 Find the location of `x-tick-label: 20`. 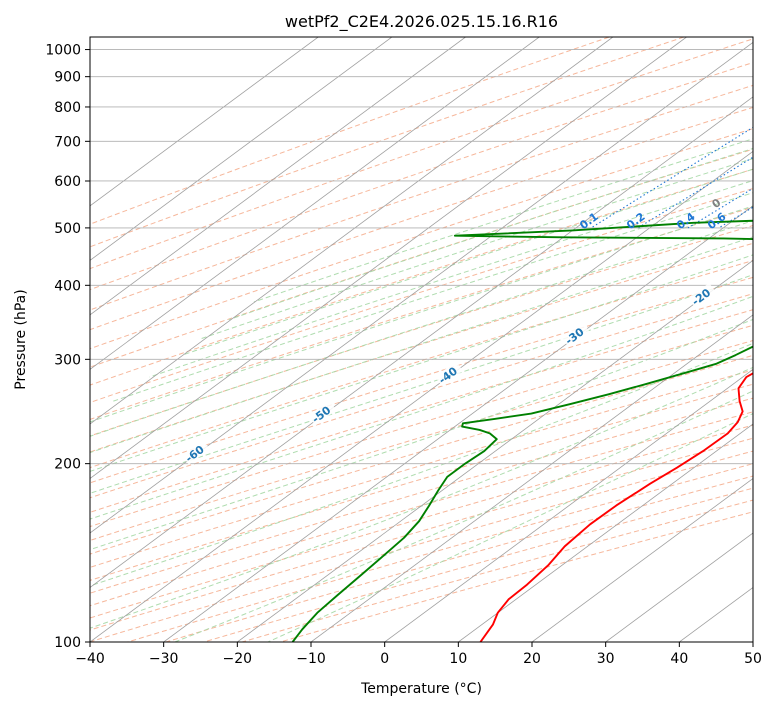

x-tick-label: 20 is located at coordinates (532, 659).